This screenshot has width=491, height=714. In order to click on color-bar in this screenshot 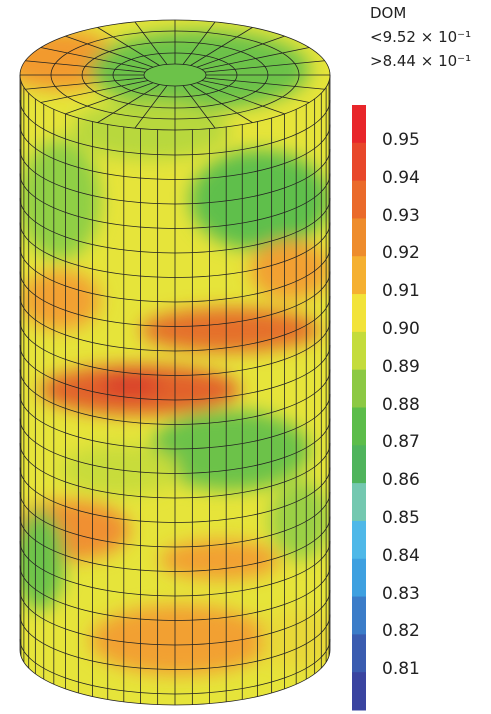, I will do `click(359, 408)`.